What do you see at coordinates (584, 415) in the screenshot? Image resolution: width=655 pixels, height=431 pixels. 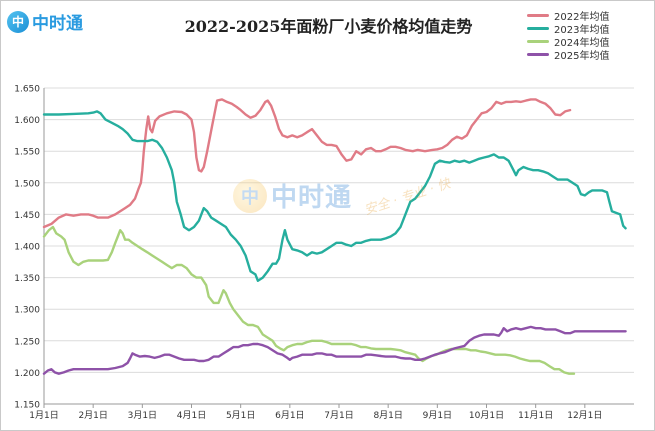 I see `x-tick-label: 12月1日` at bounding box center [584, 415].